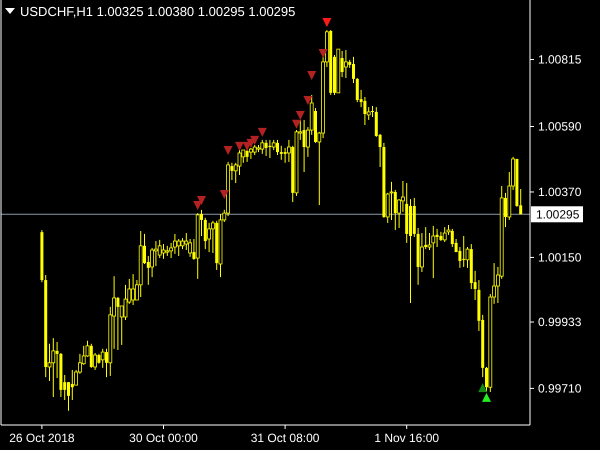 The image size is (600, 450). Describe the element at coordinates (285, 438) in the screenshot. I see `x-tick-label: 31 Oct 08:00` at that location.